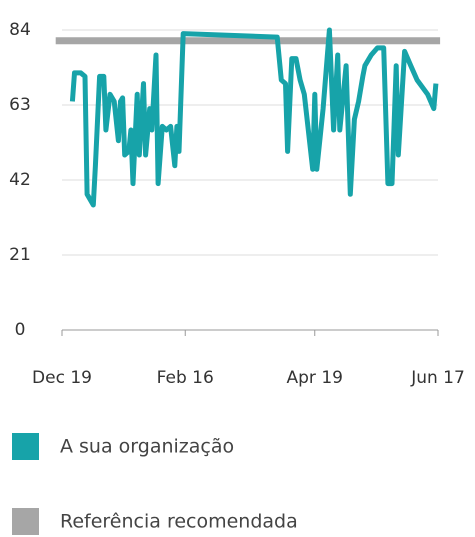 The image size is (475, 537). Describe the element at coordinates (20, 105) in the screenshot. I see `y-tick-label: 63` at that location.